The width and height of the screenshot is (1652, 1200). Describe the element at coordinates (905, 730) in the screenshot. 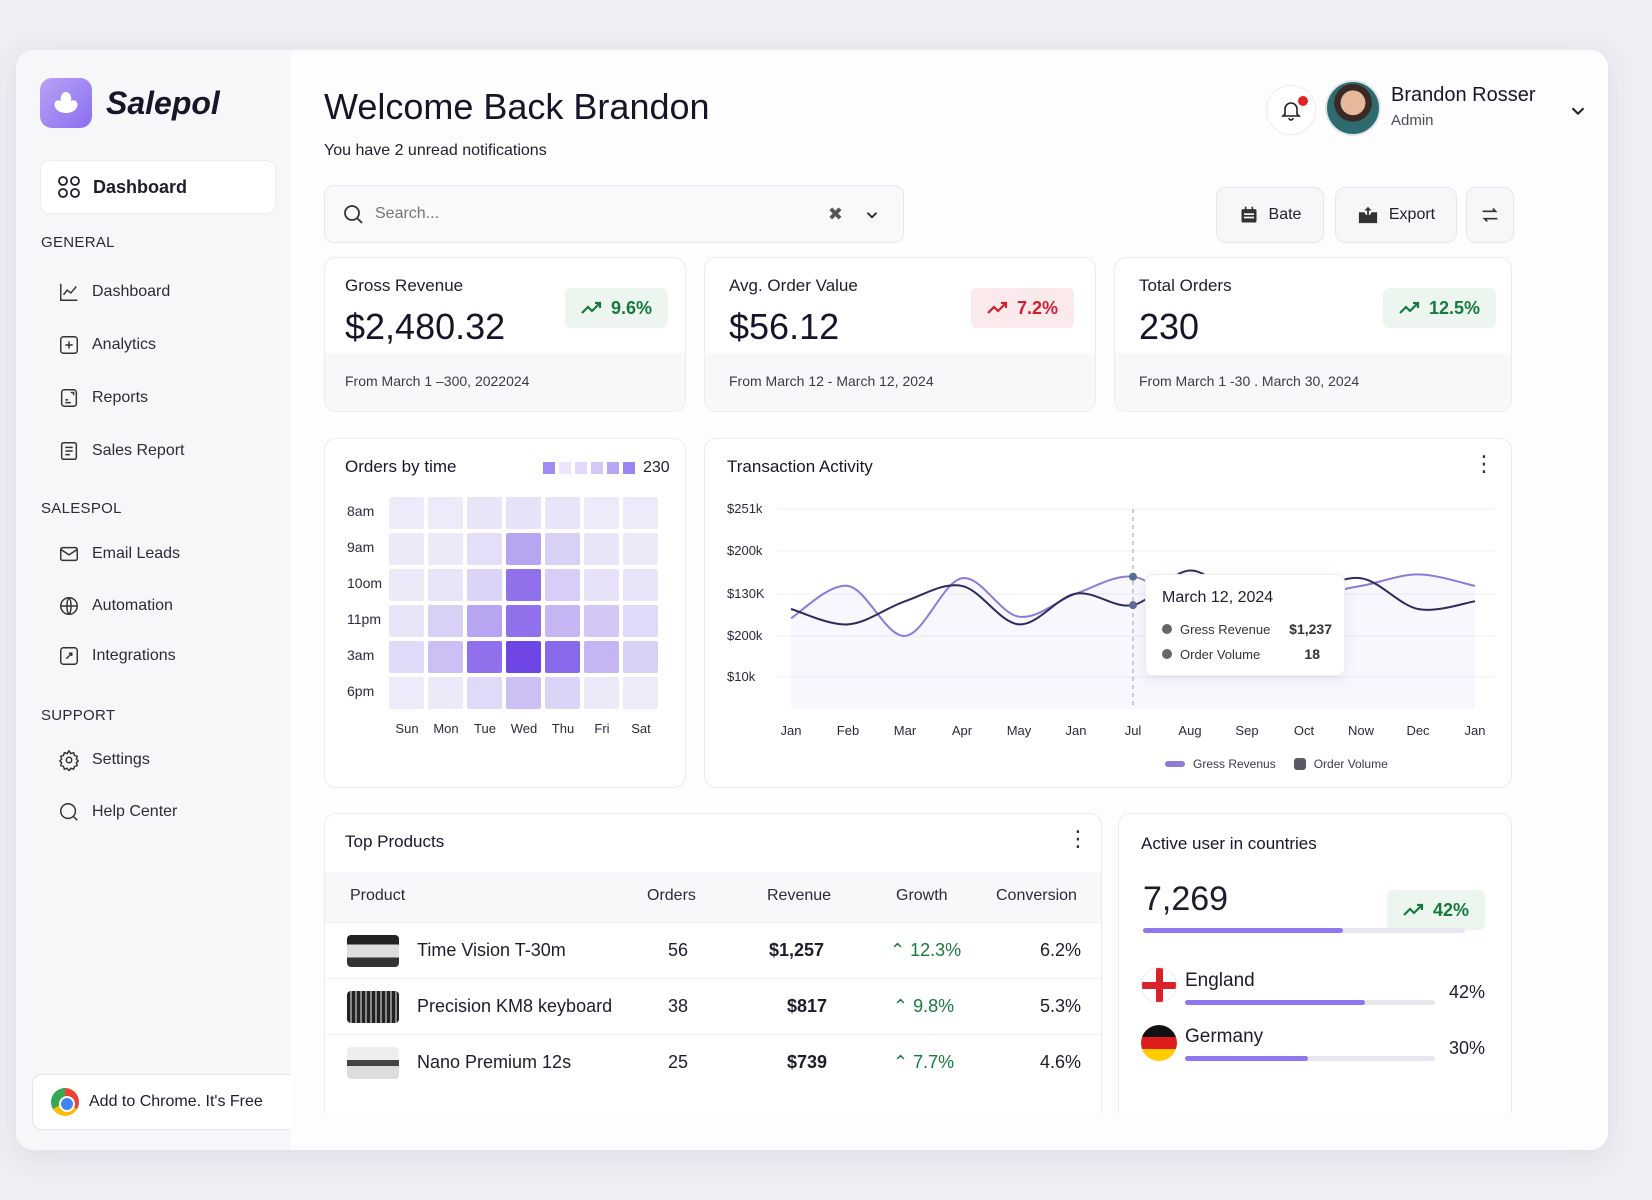

I see `x-tick-label: Mar` at that location.